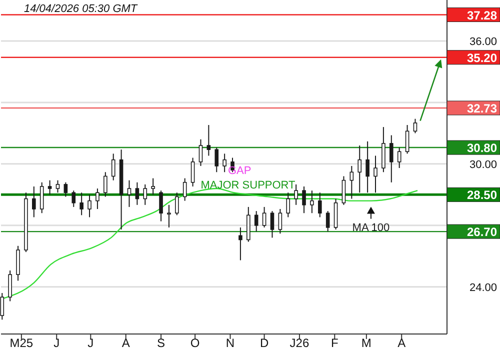 The height and width of the screenshot is (350, 500). What do you see at coordinates (482, 148) in the screenshot?
I see `ref-line-label: 30.80` at bounding box center [482, 148].